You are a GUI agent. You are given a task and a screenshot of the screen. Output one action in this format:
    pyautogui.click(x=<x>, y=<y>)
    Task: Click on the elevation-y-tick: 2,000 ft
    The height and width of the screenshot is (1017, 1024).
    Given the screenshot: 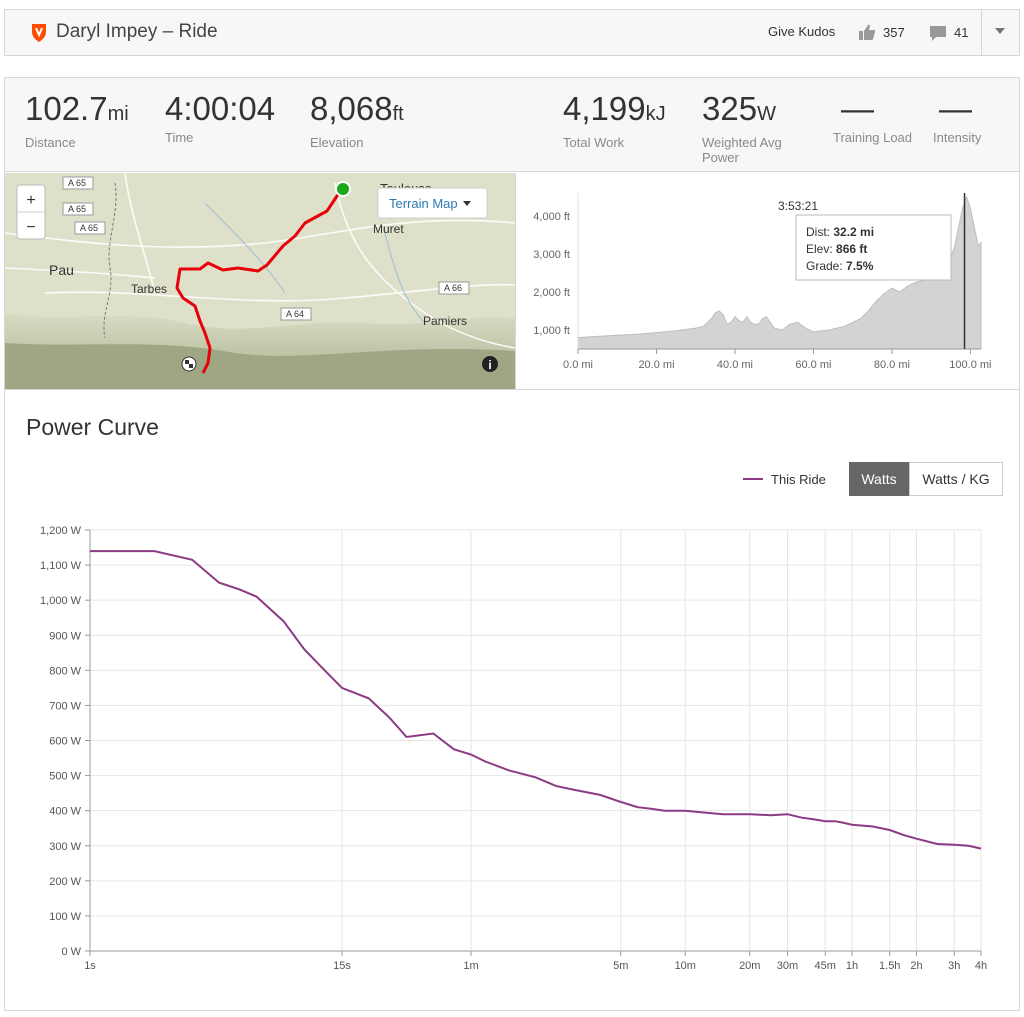 What is the action you would take?
    pyautogui.click(x=551, y=293)
    